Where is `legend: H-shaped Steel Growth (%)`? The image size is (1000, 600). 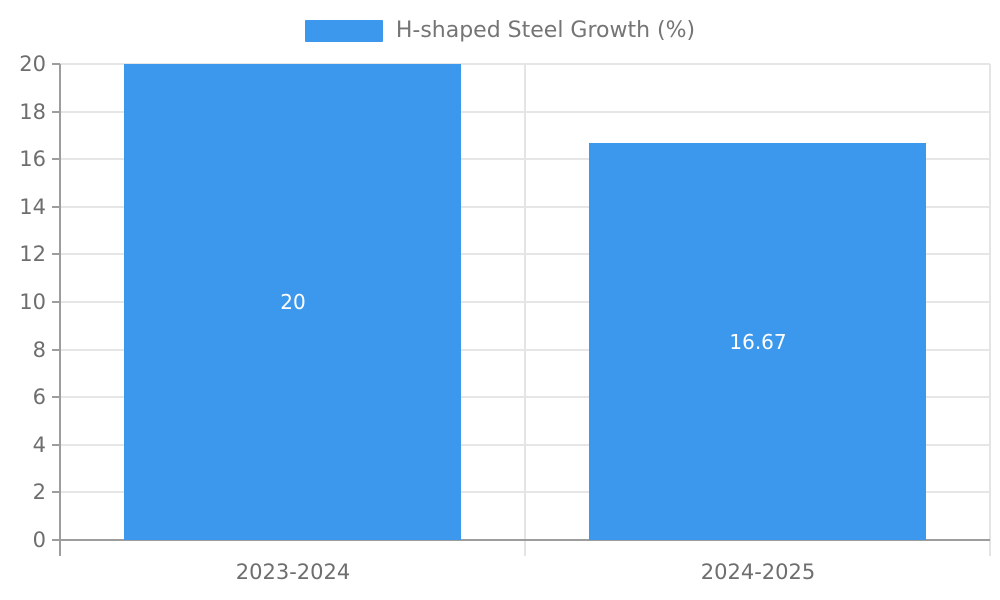
legend: H-shaped Steel Growth (%) is located at coordinates (500, 31).